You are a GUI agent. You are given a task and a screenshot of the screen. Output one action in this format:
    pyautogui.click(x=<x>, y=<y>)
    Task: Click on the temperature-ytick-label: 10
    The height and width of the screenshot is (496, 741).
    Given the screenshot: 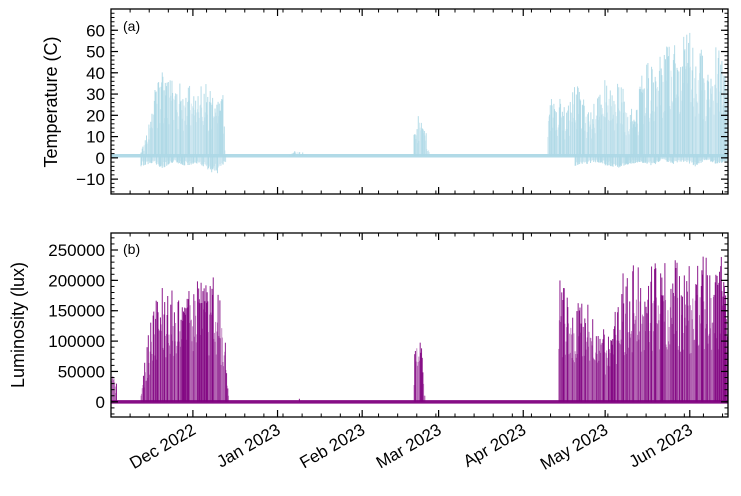 What is the action you would take?
    pyautogui.click(x=95, y=137)
    